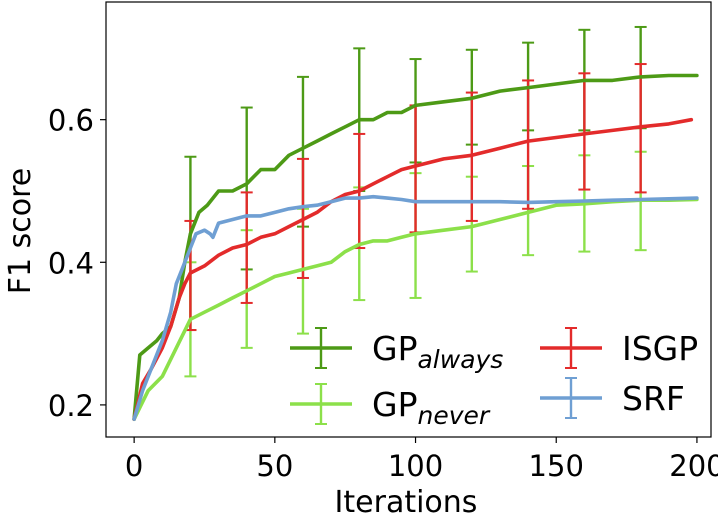 The width and height of the screenshot is (718, 524). What do you see at coordinates (494, 378) in the screenshot?
I see `legend: GPalways GPnever ISGP SRF` at bounding box center [494, 378].